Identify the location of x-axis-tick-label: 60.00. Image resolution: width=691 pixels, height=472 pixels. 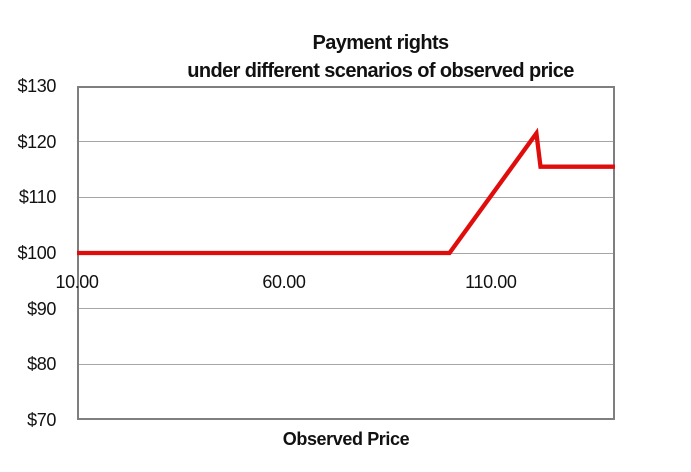
(284, 282).